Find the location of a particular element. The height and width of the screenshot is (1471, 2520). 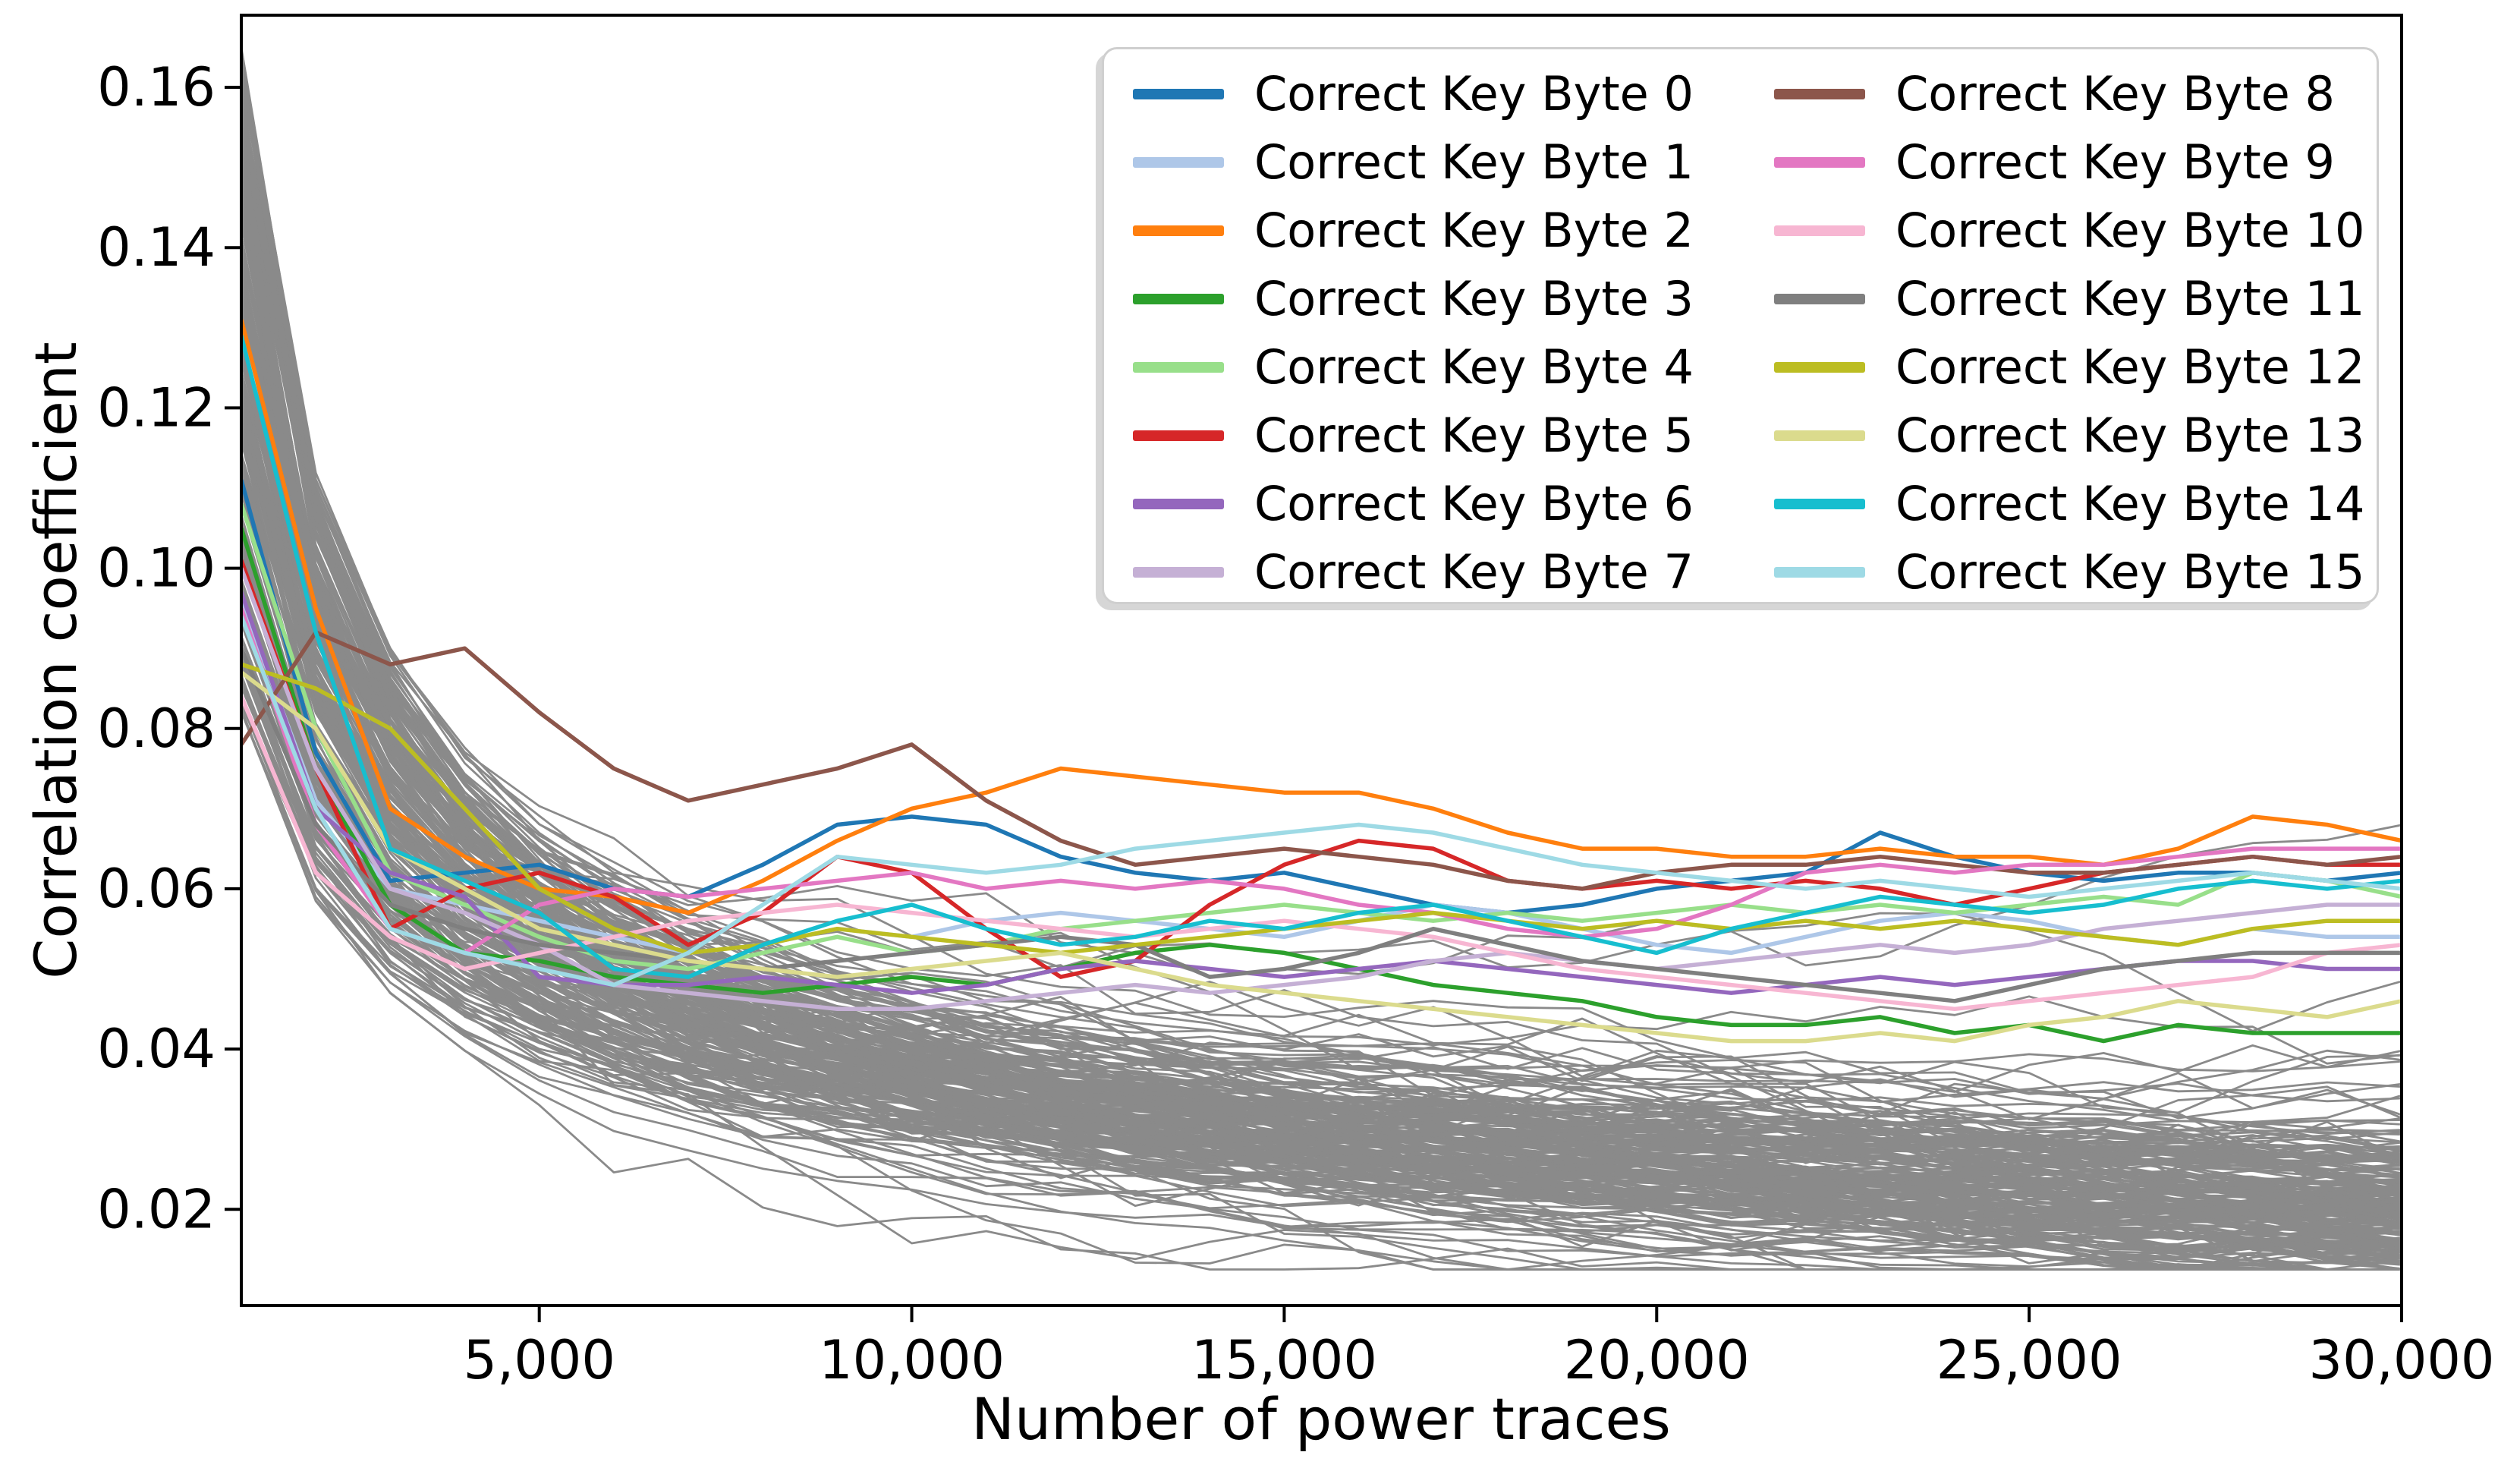

legend-item: Correct Key Byte 15 is located at coordinates (2071, 572).